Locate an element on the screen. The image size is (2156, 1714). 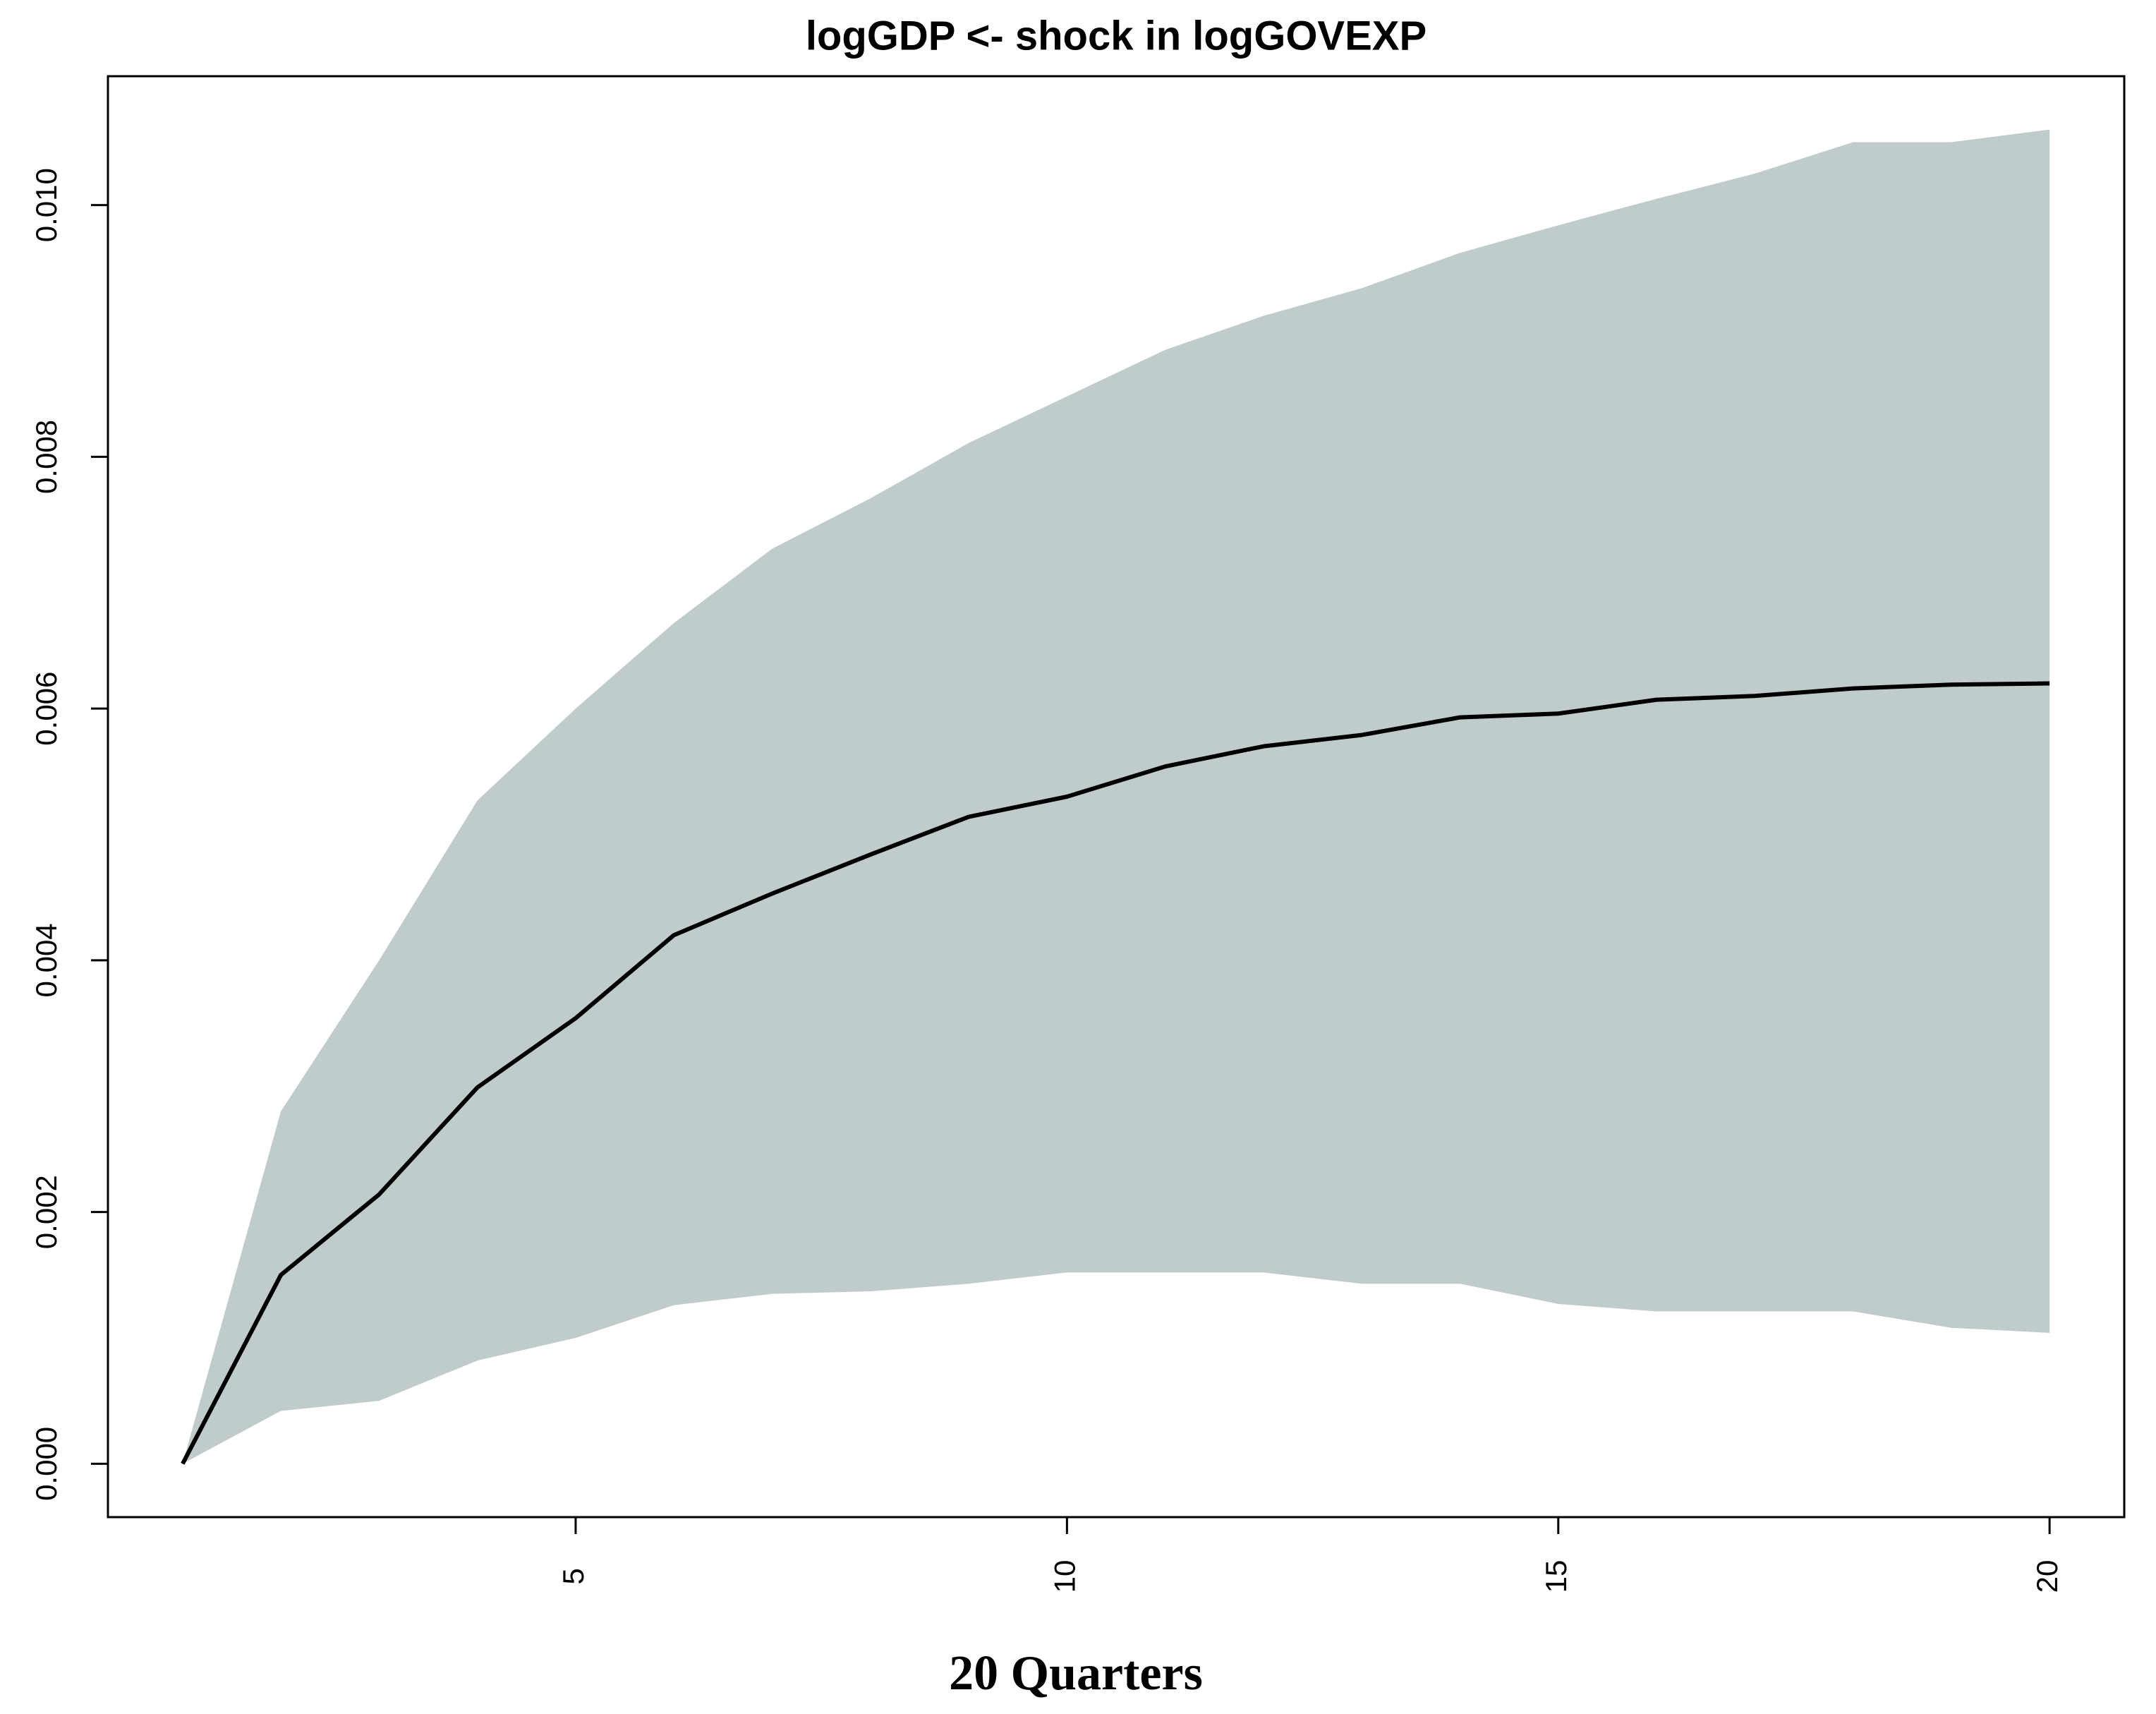
y-tick-label: 0.004 is located at coordinates (47, 960).